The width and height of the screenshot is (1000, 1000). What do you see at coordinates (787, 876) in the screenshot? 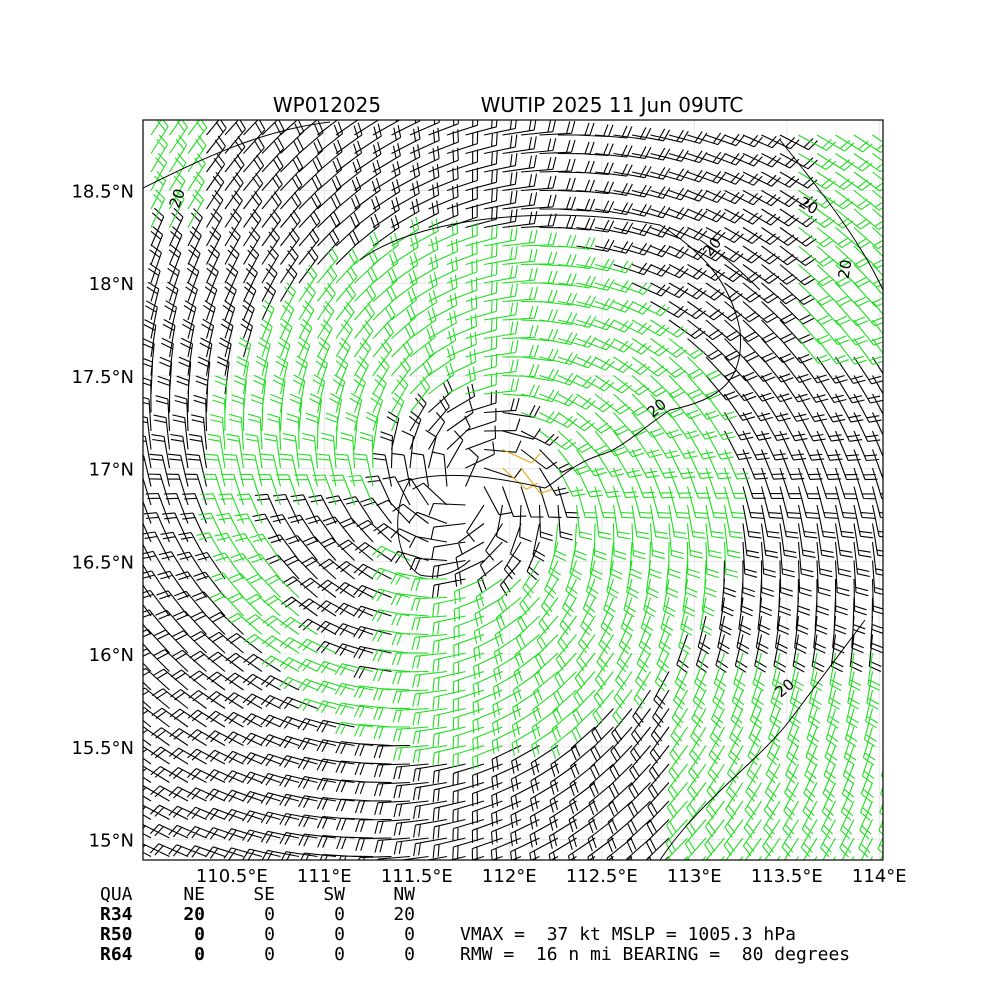
I see `x-tick-label: 113.5°E` at bounding box center [787, 876].